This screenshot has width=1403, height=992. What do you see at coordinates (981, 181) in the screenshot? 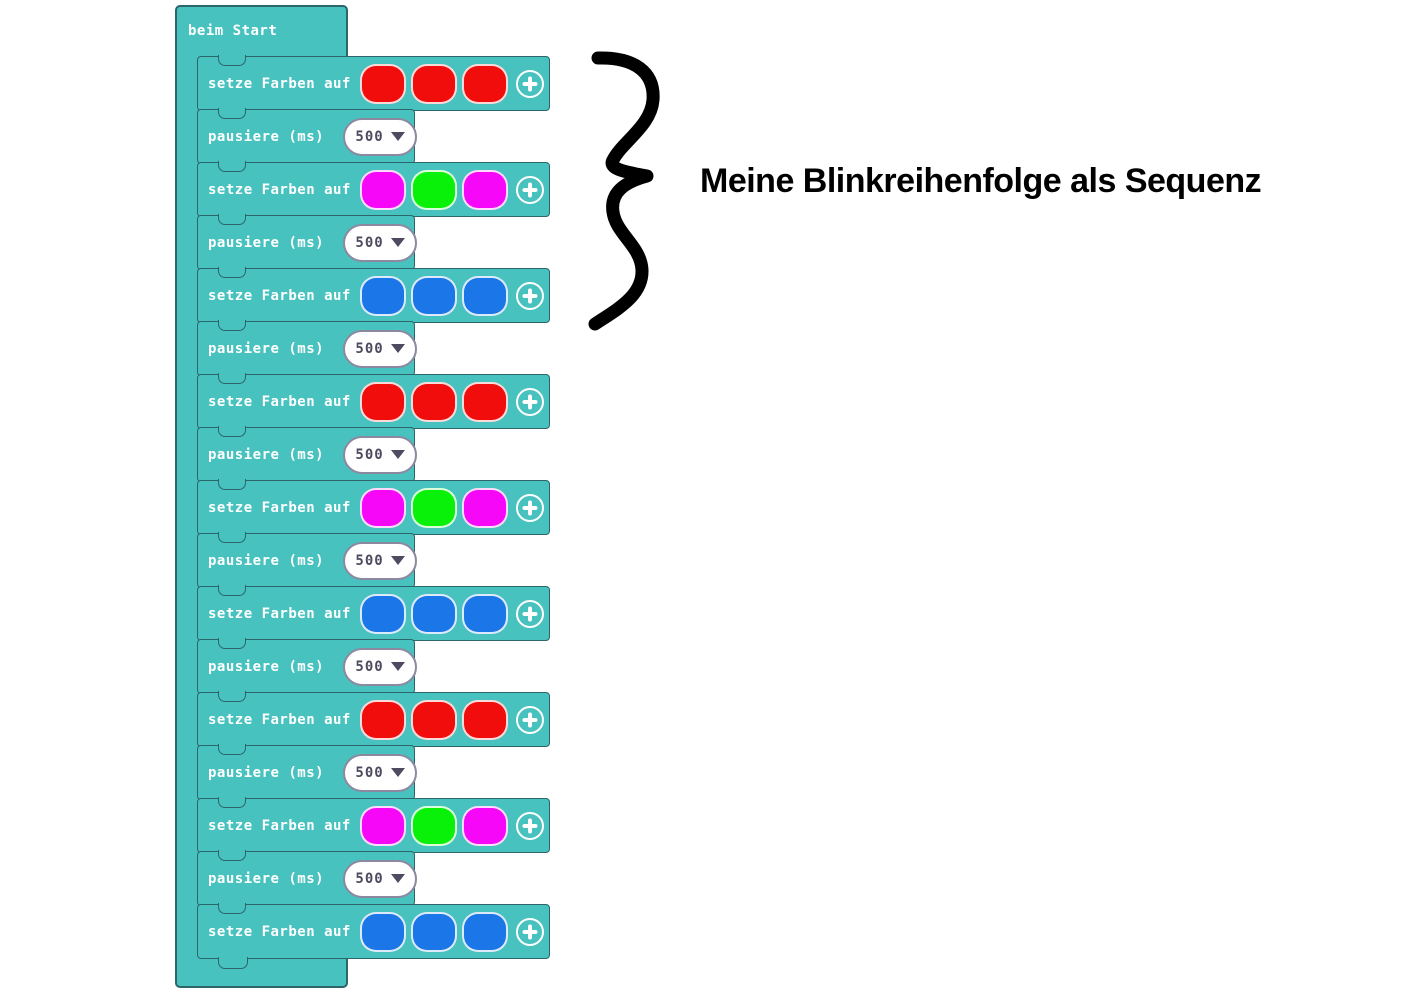
I see `annotation-text: Meine Blinkreihenfolge als Sequenz` at bounding box center [981, 181].